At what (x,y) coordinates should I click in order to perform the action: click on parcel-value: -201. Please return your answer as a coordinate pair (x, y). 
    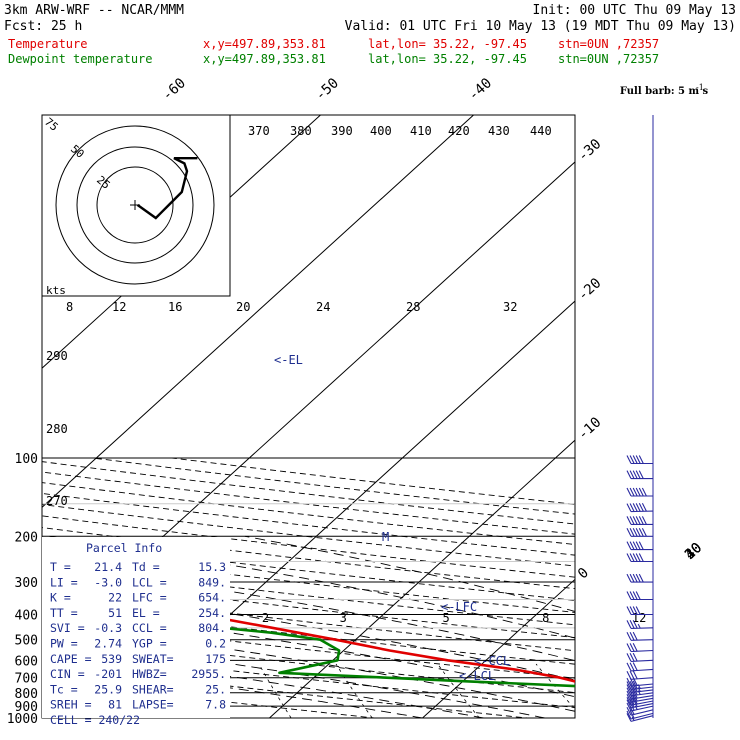
    Looking at the image, I should click on (108, 674).